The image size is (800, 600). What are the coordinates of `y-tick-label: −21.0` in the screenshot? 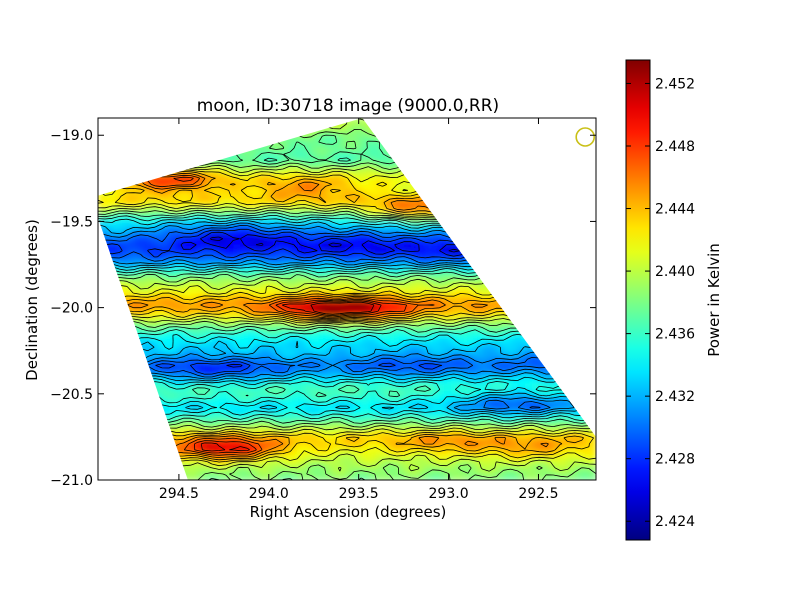 It's located at (71, 481).